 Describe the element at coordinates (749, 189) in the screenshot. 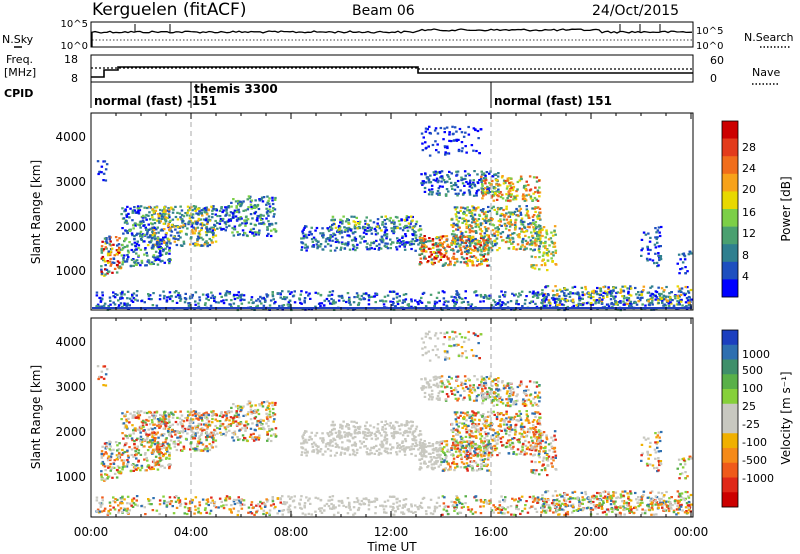

I see `power-cbar-tick-20: 20` at that location.